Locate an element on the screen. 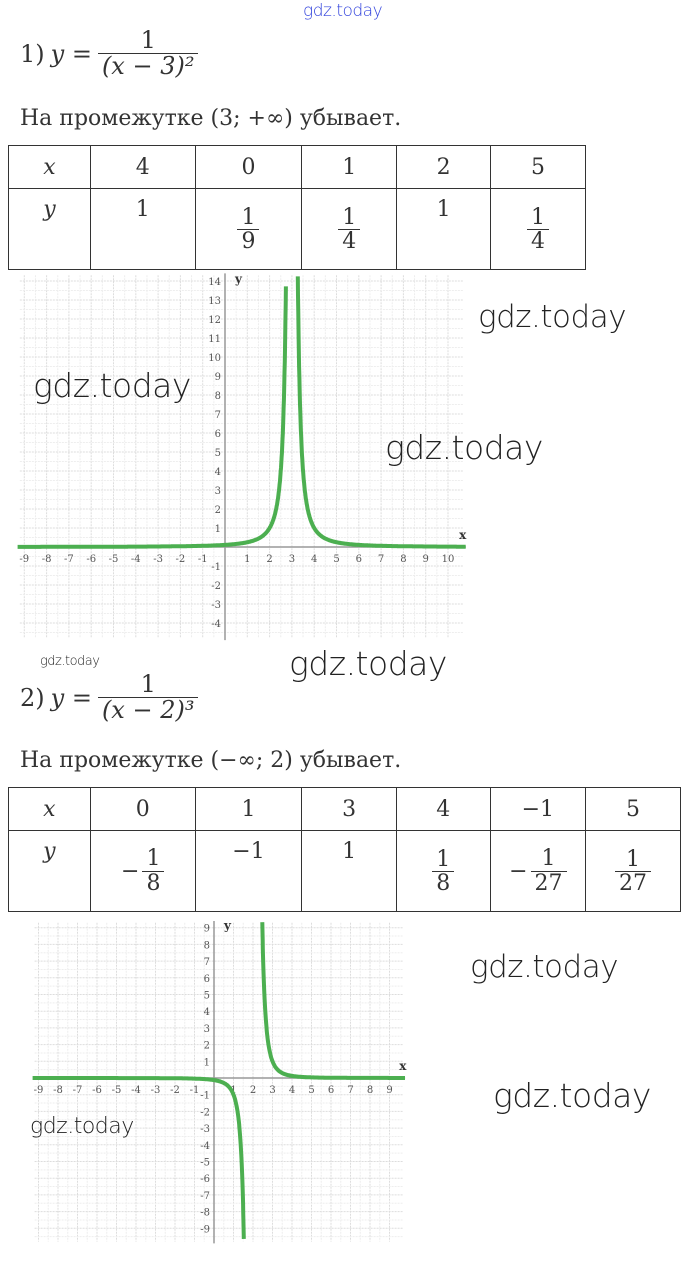  x-tick-label: -9 is located at coordinates (24, 559).